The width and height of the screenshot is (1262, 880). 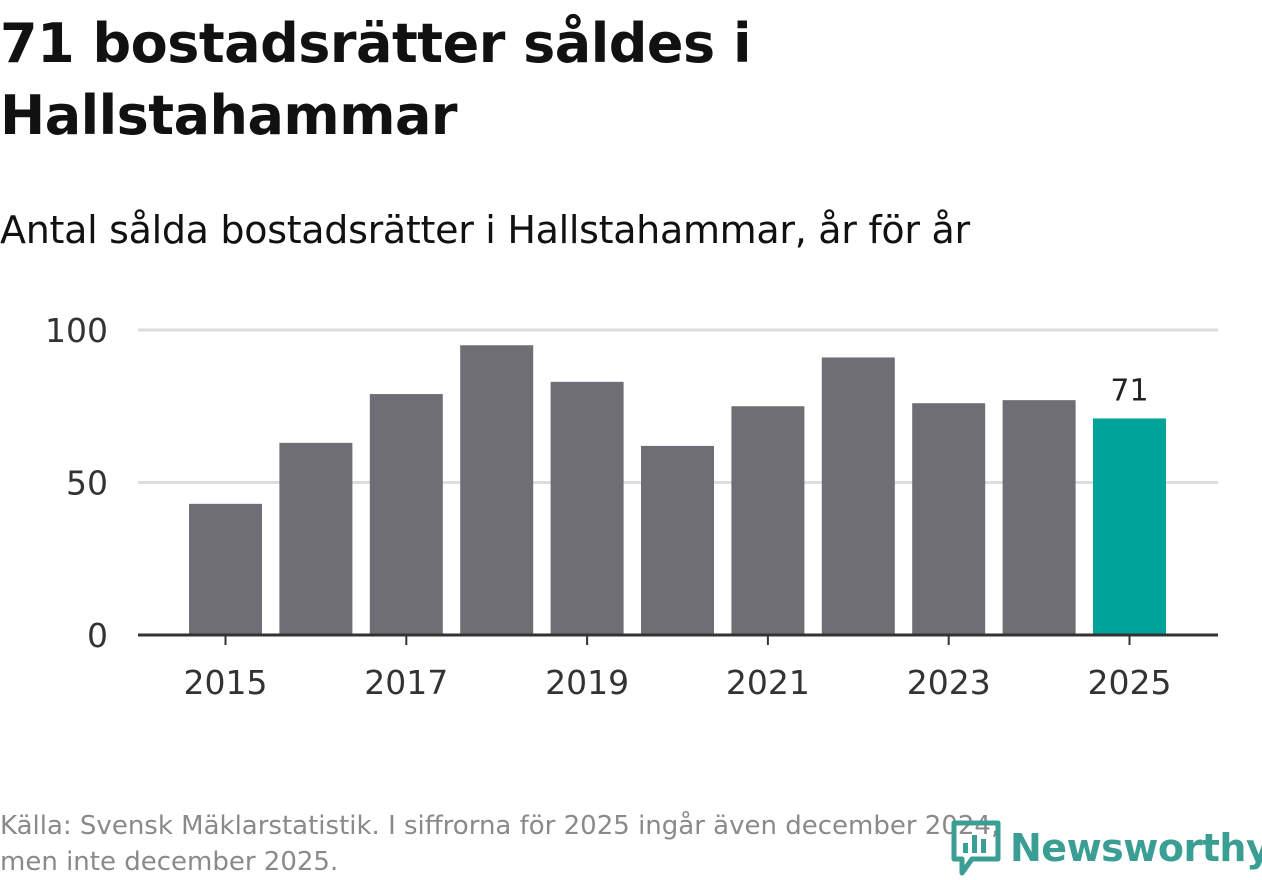 What do you see at coordinates (76, 330) in the screenshot?
I see `y-tick-label: 100` at bounding box center [76, 330].